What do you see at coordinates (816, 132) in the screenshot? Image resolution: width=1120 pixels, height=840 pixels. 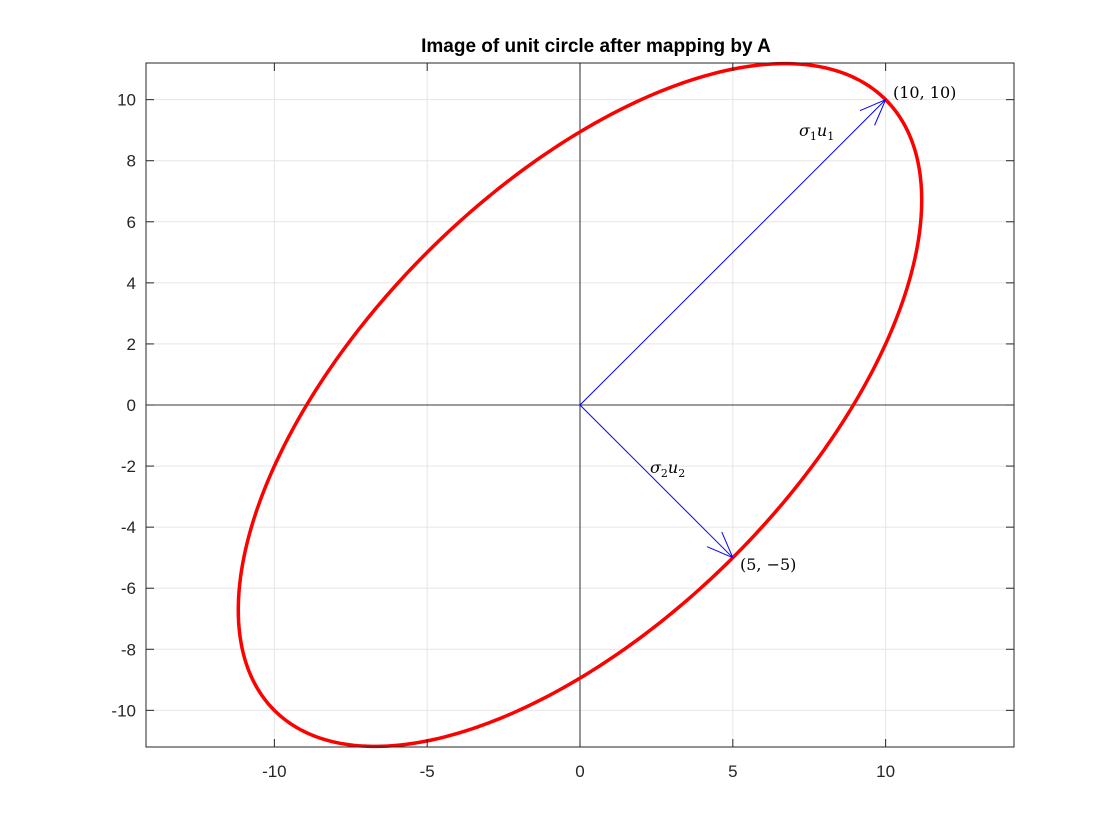 I see `vector-1-label: σ1u1` at bounding box center [816, 132].